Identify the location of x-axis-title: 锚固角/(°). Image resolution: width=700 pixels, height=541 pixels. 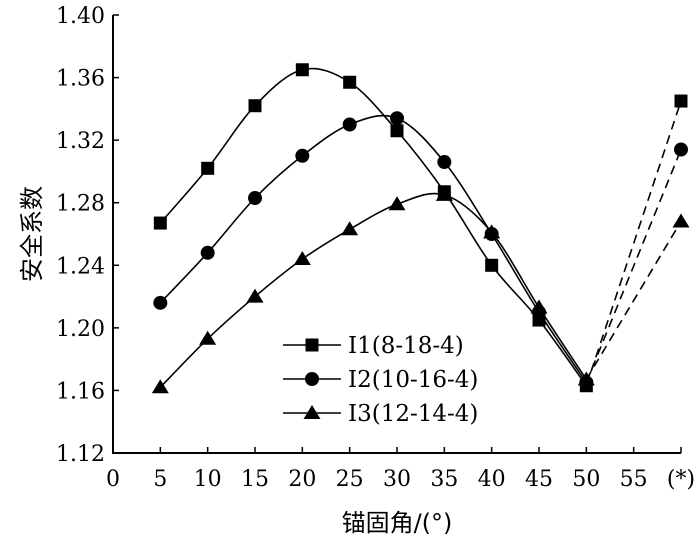
(397, 523).